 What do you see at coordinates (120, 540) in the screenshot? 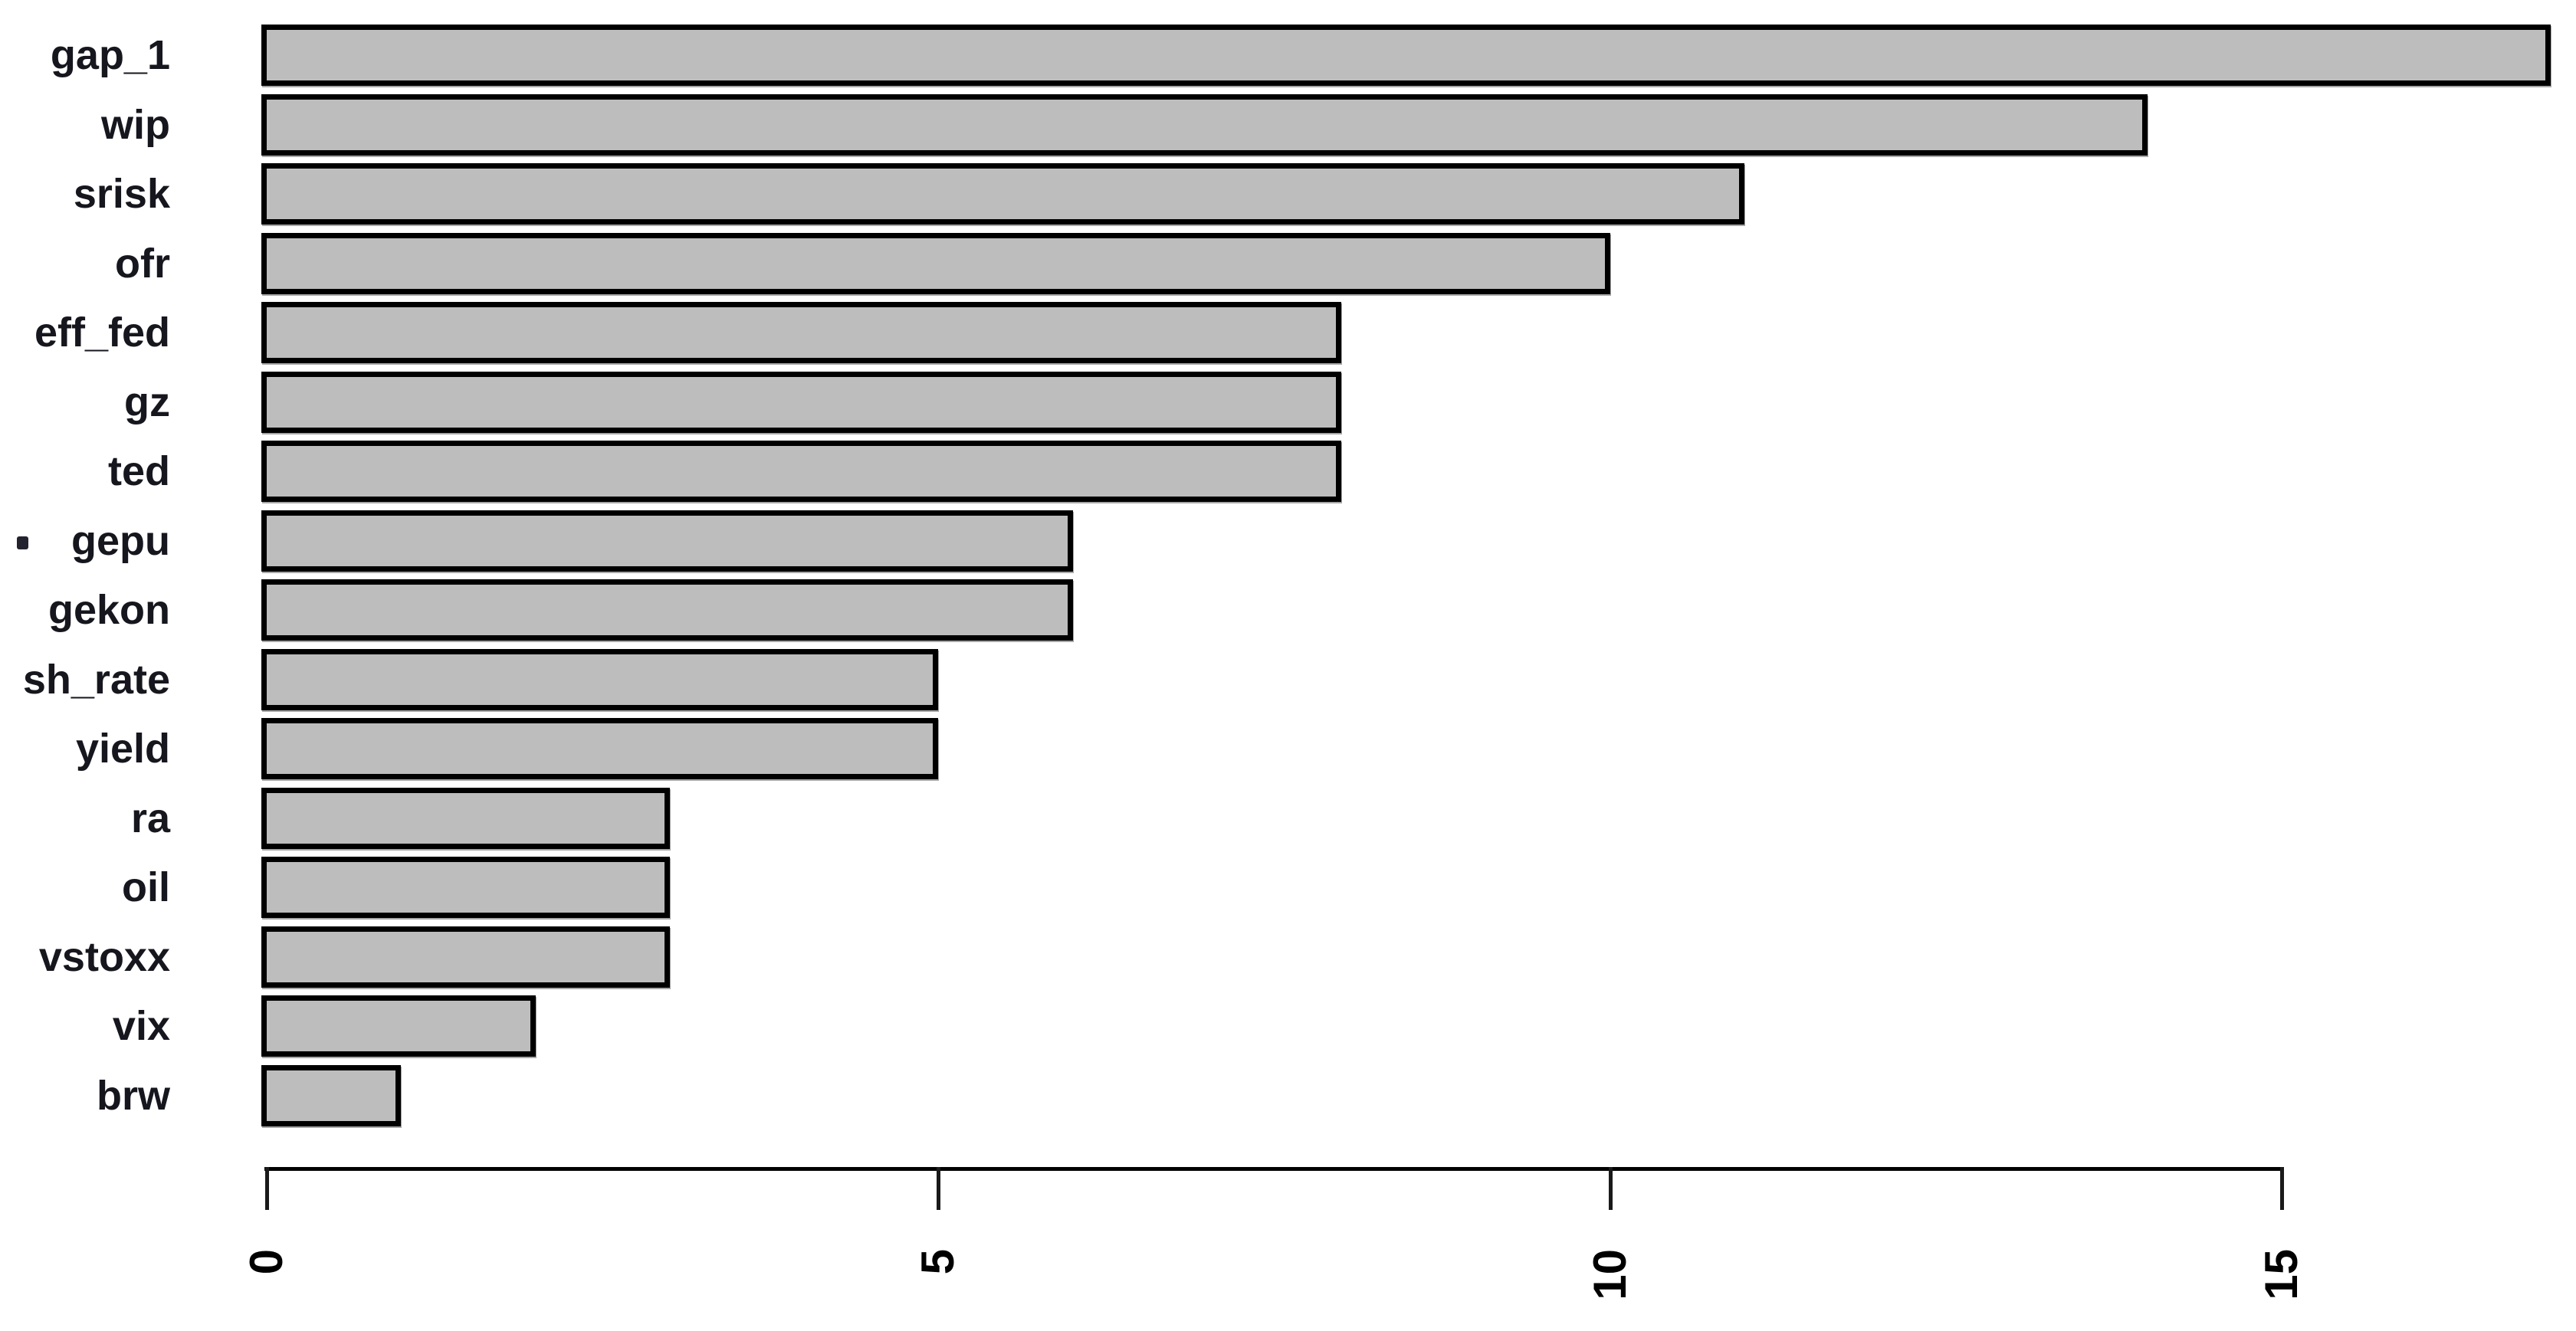
I see `category-label: gepu` at bounding box center [120, 540].